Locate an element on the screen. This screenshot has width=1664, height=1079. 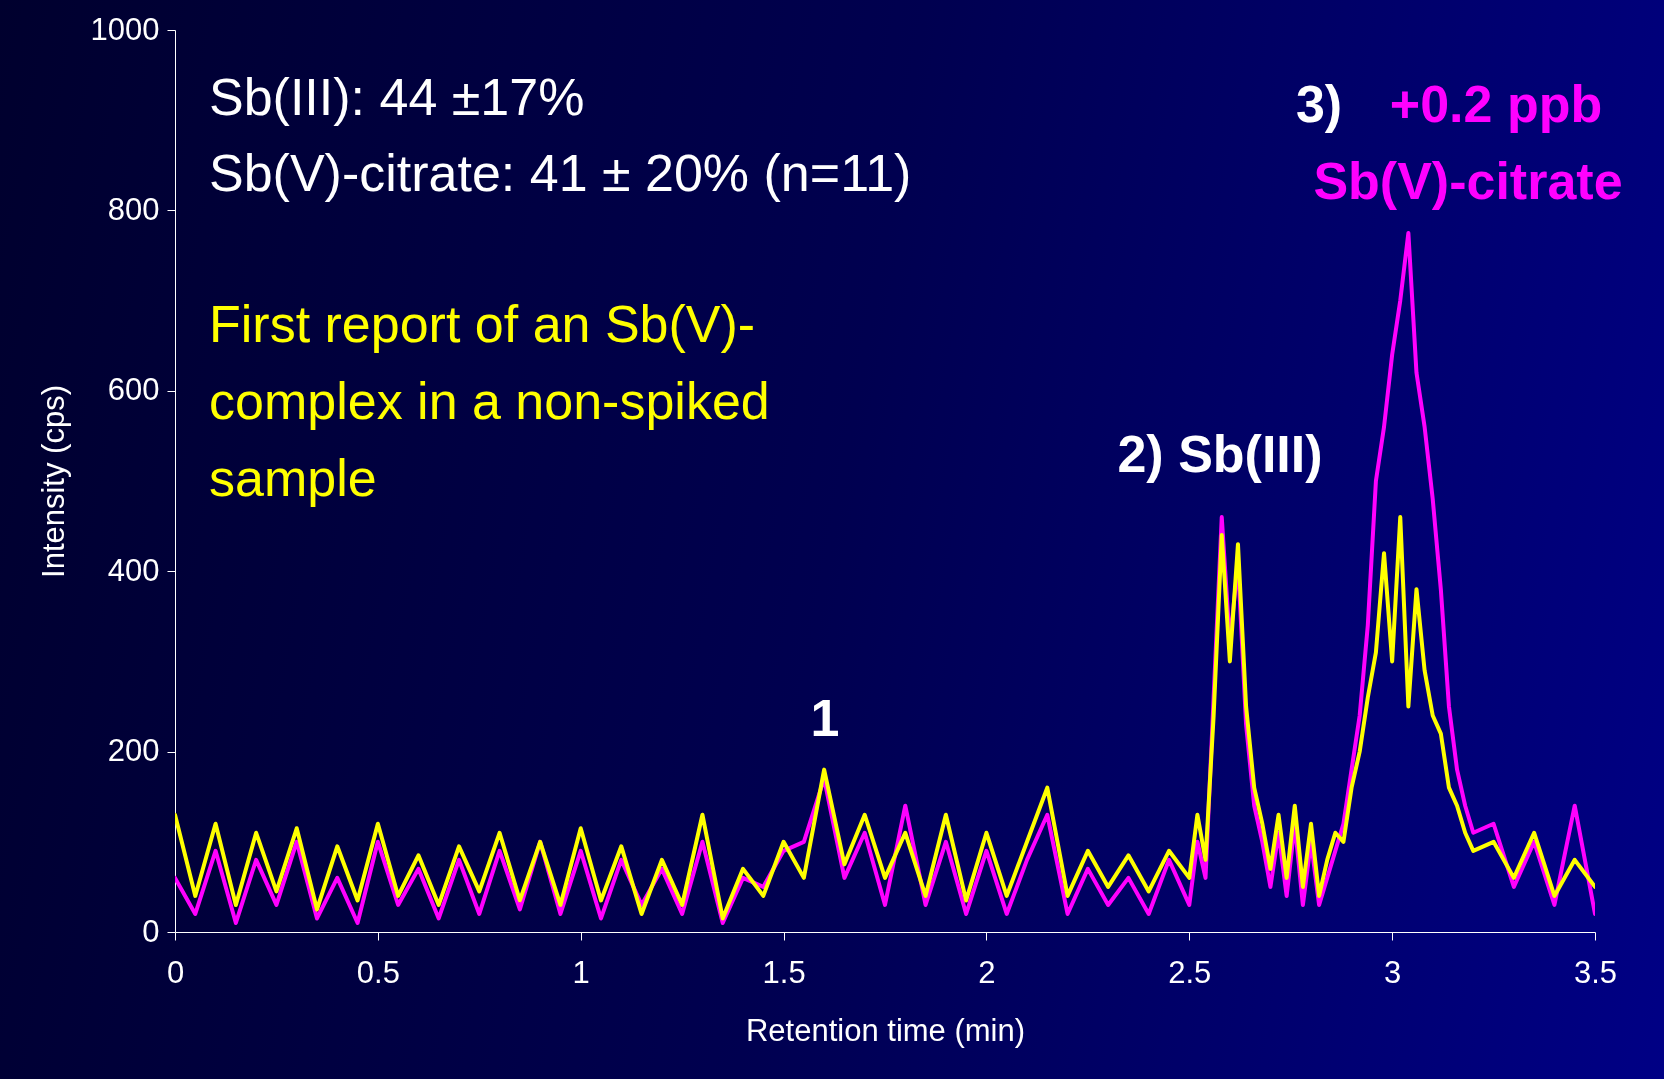
y-tick-label: 600 is located at coordinates (133, 390).